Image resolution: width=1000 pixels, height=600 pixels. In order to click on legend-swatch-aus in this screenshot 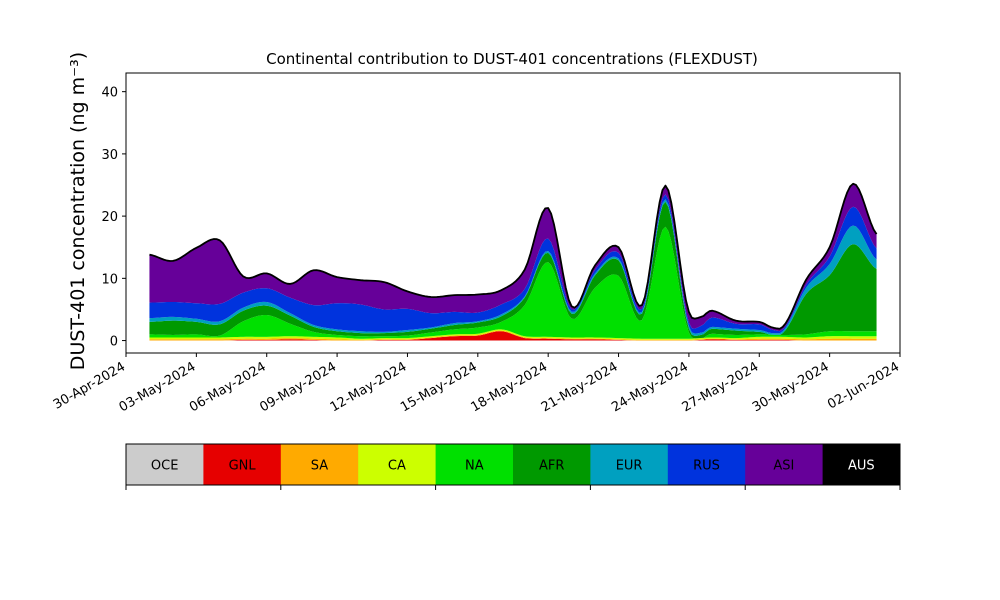, I will do `click(861, 464)`.